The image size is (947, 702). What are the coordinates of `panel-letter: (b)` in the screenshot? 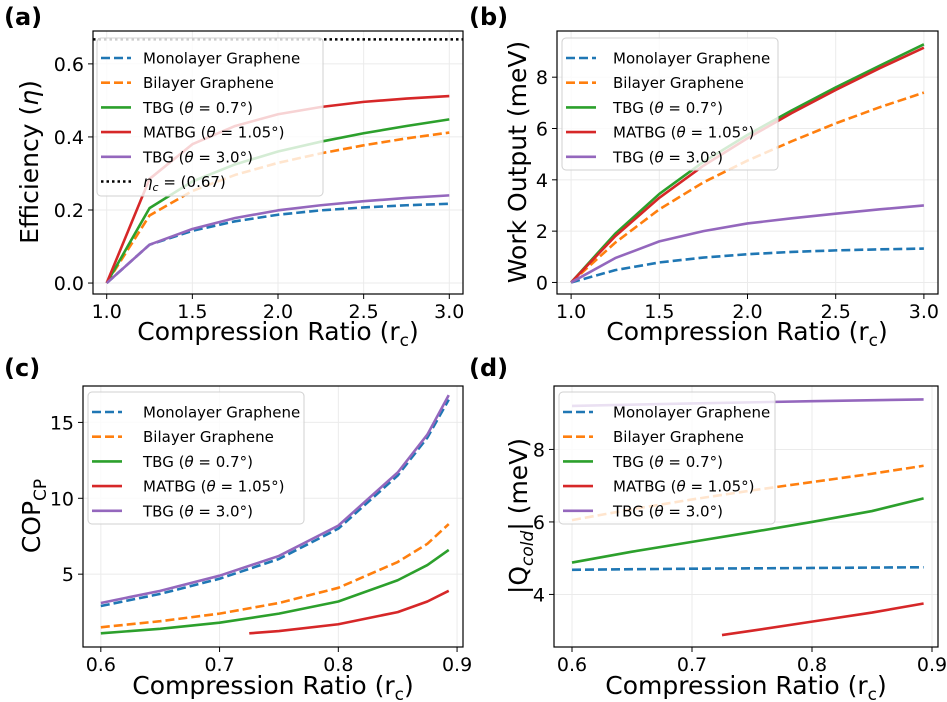 It's located at (488, 17).